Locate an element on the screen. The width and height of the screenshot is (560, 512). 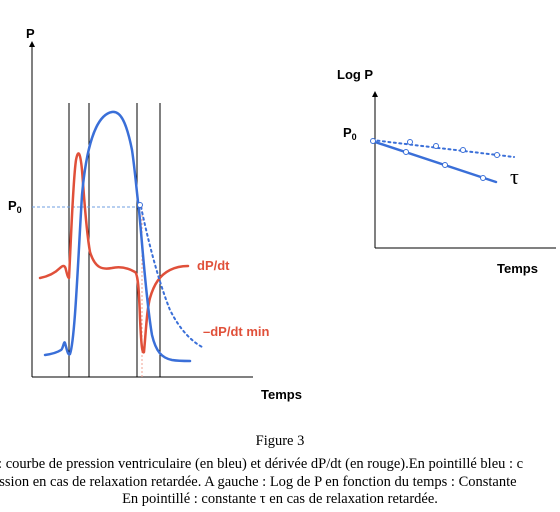
delayed-relaxation-curve is located at coordinates (172, 277).